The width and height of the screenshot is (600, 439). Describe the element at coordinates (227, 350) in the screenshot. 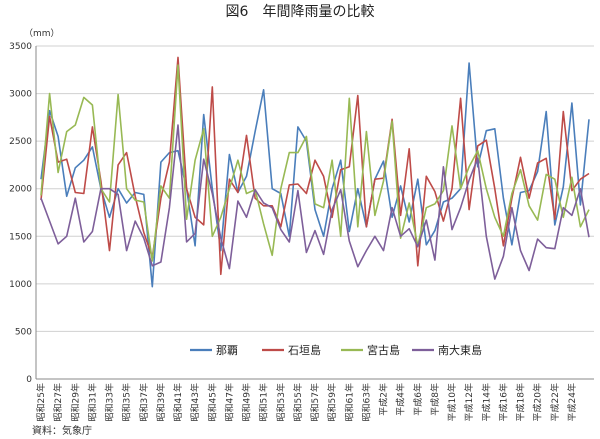

I see `legend-label-0: 那覇` at that location.